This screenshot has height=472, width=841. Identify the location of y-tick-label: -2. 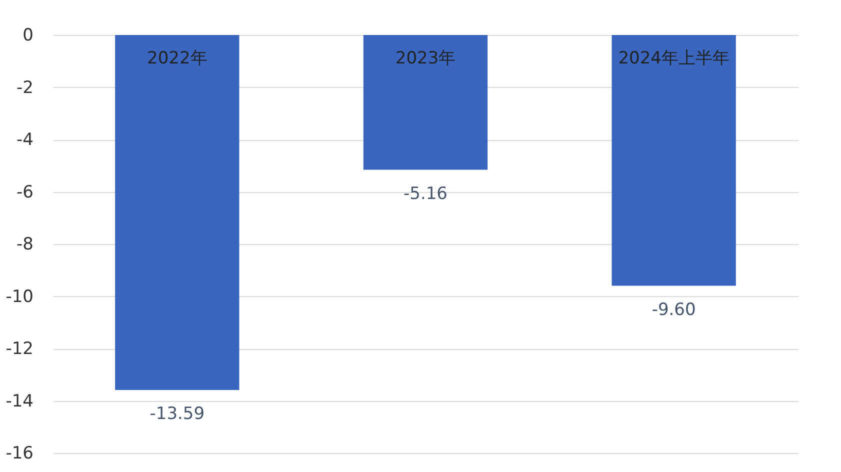
(25, 88).